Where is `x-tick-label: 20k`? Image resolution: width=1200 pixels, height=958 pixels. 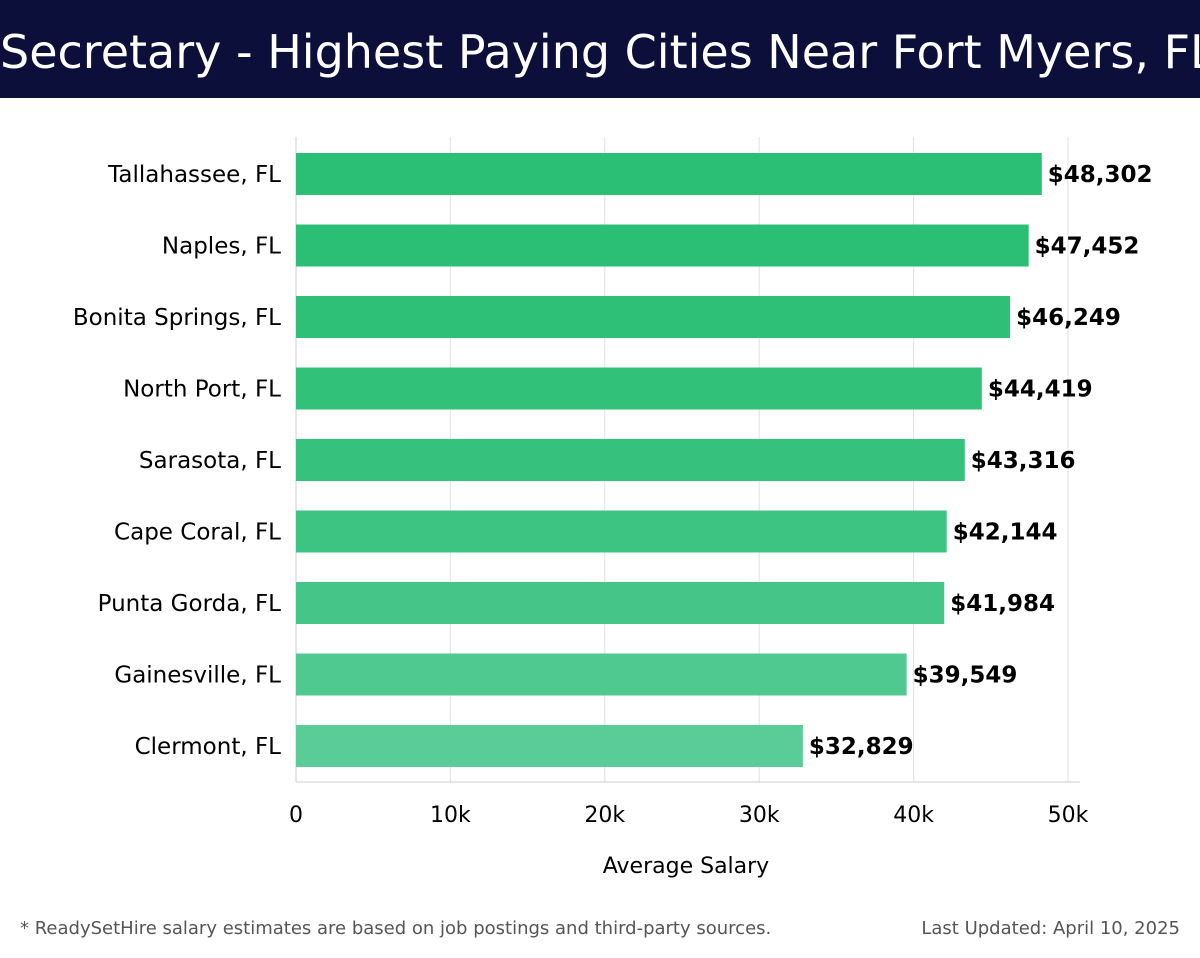
x-tick-label: 20k is located at coordinates (604, 815).